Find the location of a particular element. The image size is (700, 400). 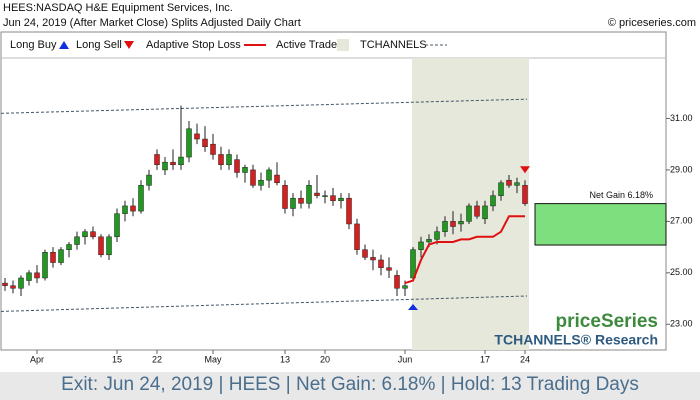

active-trade-shade is located at coordinates (470, 204).